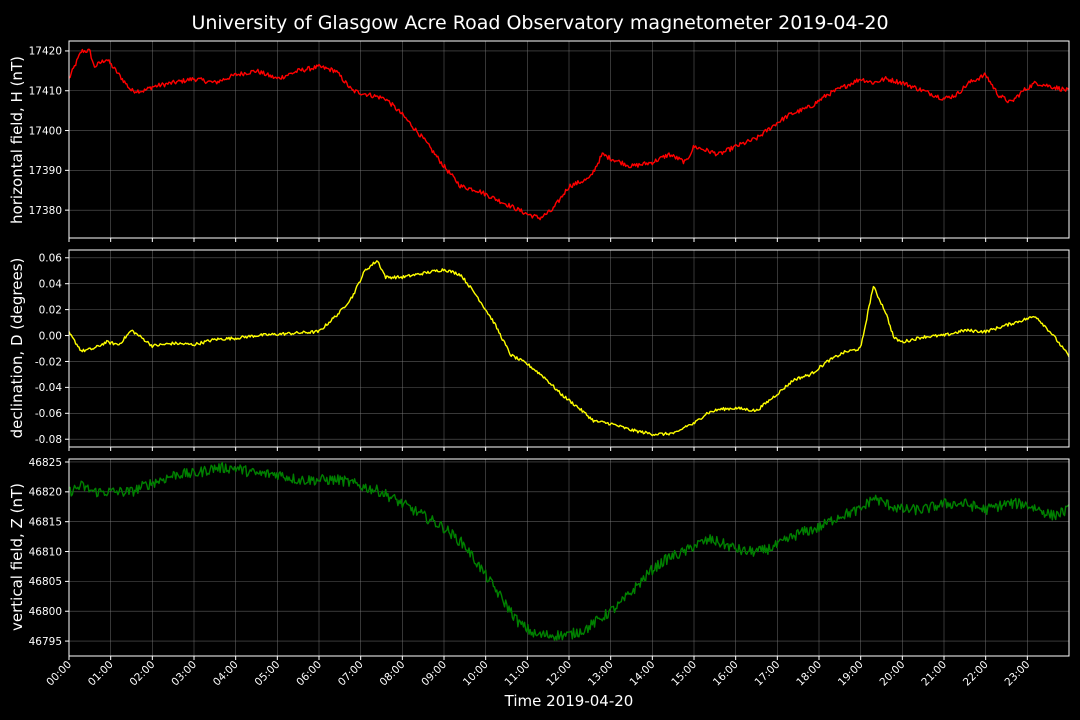  I want to click on x-tick-label: 02:00, so click(143, 674).